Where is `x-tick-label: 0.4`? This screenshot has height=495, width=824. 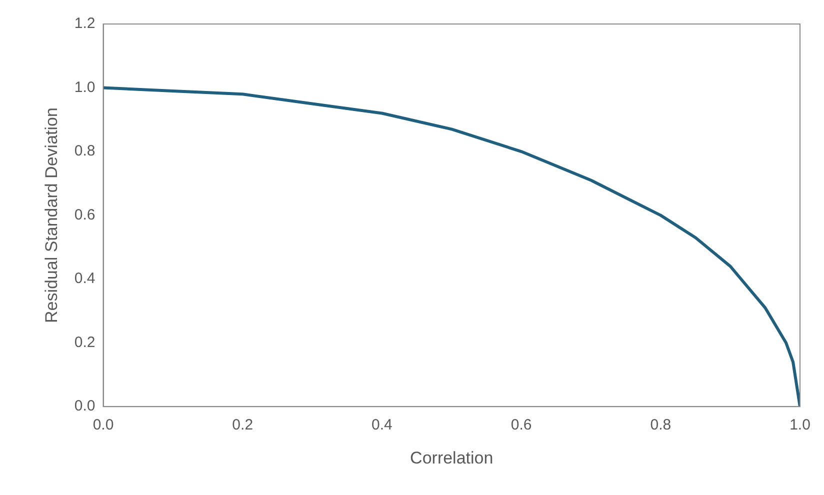
x-tick-label: 0.4 is located at coordinates (382, 425).